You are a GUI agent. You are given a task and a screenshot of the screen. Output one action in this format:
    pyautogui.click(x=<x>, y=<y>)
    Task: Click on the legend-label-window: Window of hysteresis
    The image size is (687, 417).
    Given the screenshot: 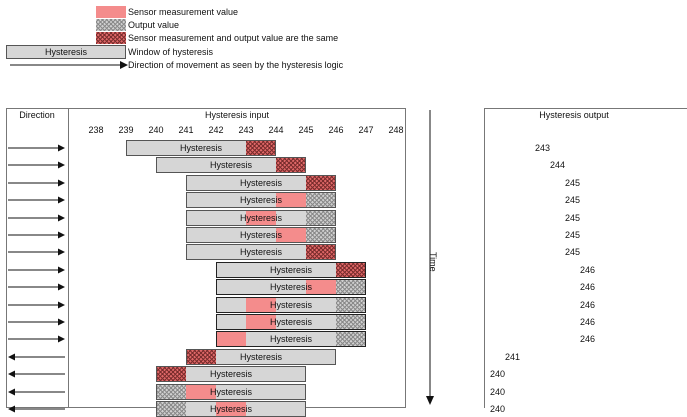 What is the action you would take?
    pyautogui.click(x=171, y=52)
    